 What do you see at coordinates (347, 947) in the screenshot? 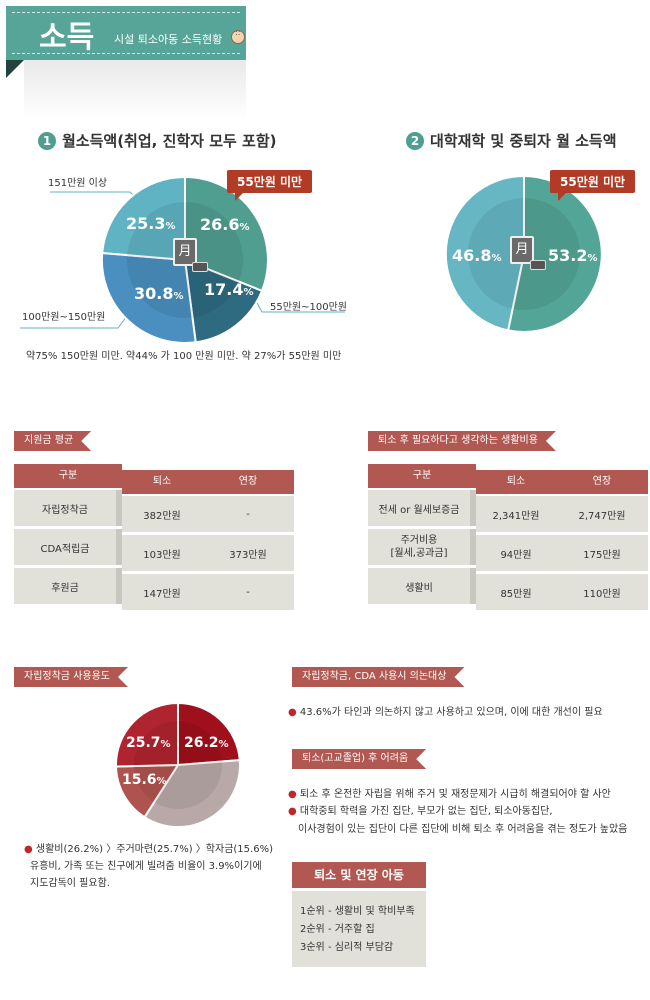
I see `ranking-item: 3순위 - 심리적 부담감` at bounding box center [347, 947].